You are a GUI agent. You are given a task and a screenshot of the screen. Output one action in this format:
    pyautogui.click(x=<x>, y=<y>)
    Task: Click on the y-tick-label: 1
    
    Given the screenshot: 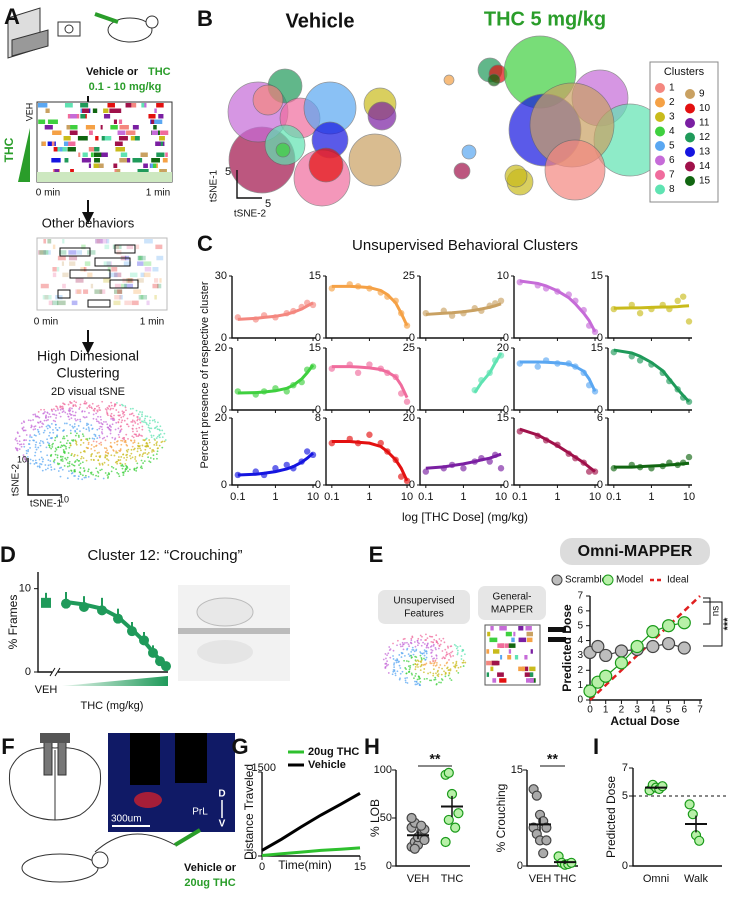 What is the action you would take?
    pyautogui.click(x=580, y=685)
    